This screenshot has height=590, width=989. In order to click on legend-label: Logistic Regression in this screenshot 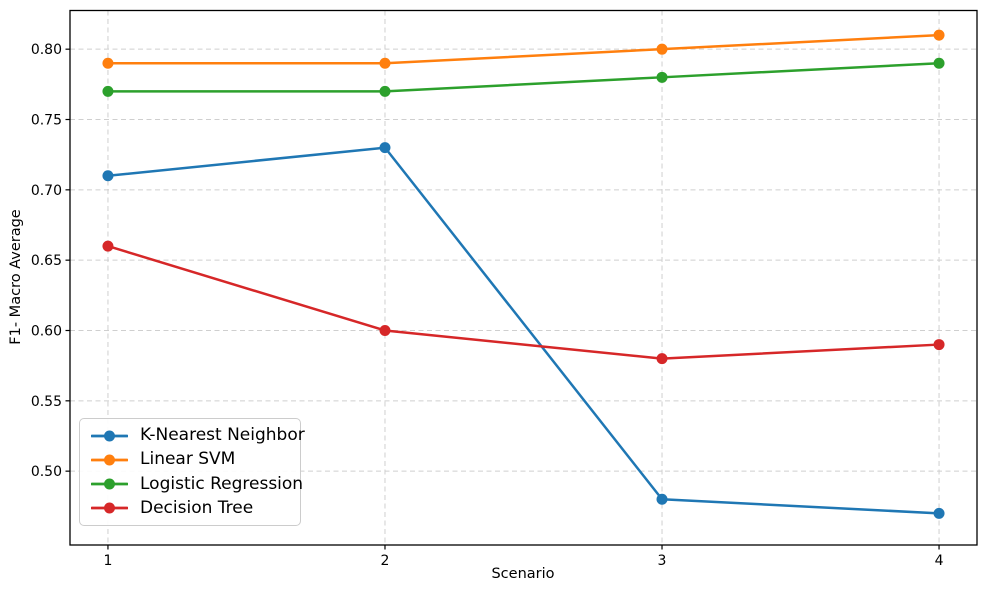, I will do `click(222, 483)`.